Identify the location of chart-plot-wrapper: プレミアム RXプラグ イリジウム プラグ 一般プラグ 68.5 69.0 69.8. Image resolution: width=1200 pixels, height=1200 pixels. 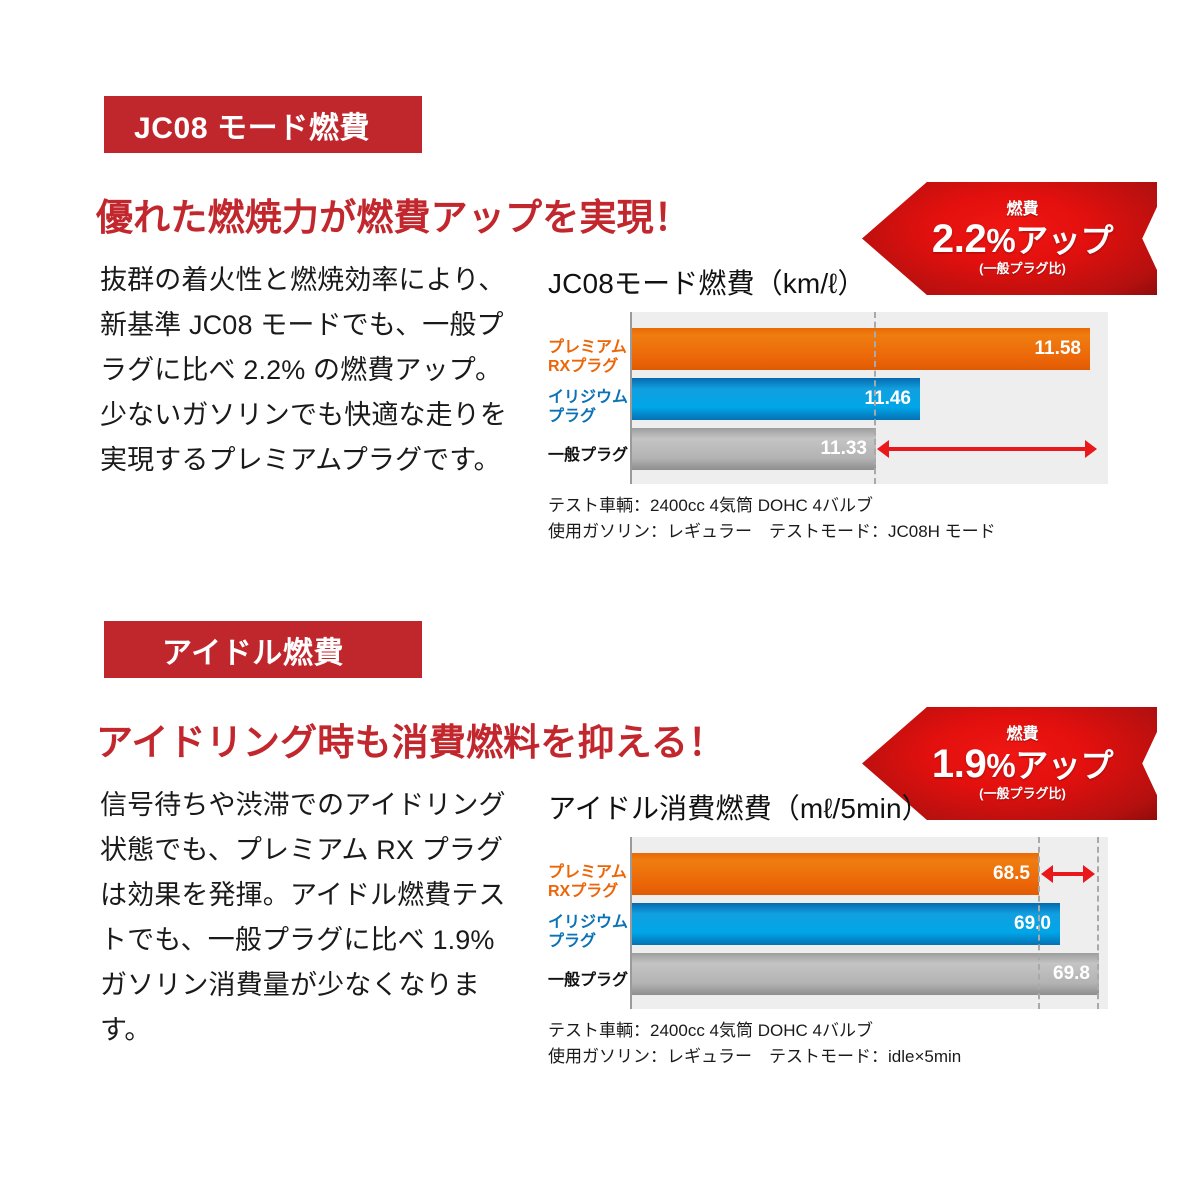
(828, 923).